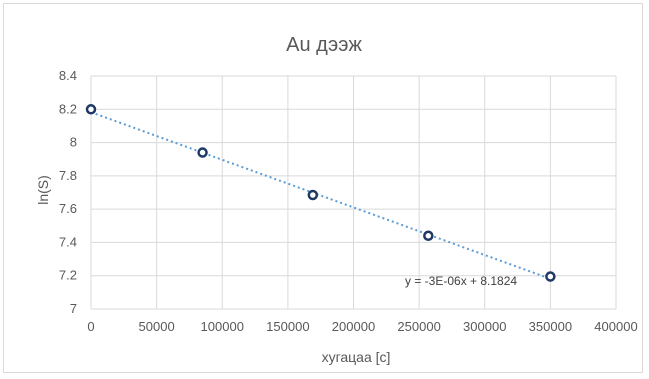  Describe the element at coordinates (68, 108) in the screenshot. I see `y-tick-label-6: 8.2` at that location.